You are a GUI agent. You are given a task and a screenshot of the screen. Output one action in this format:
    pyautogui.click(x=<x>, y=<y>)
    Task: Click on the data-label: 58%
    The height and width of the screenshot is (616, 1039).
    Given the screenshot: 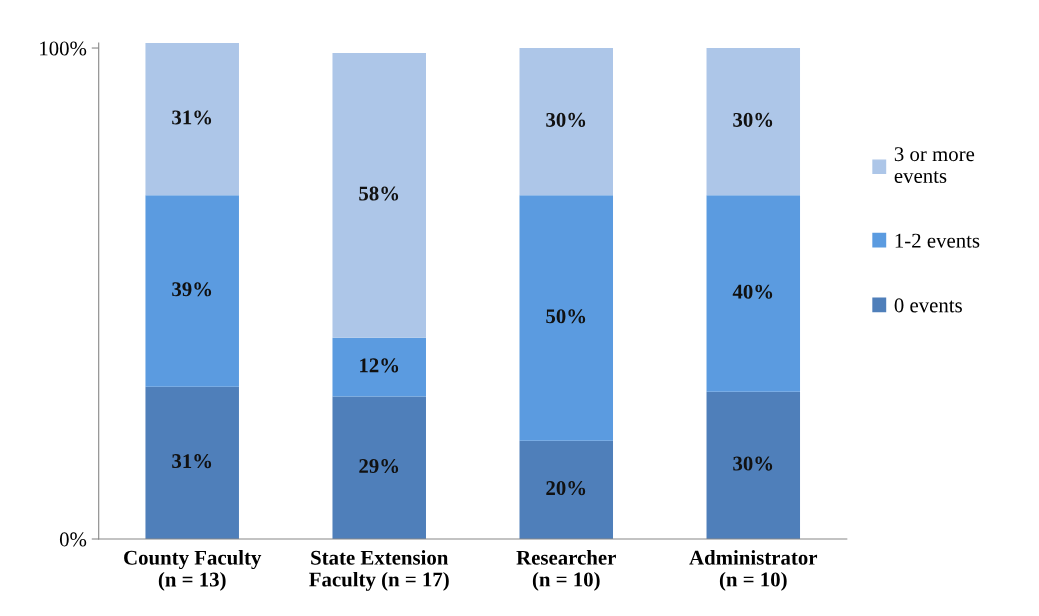 What is the action you would take?
    pyautogui.click(x=379, y=193)
    